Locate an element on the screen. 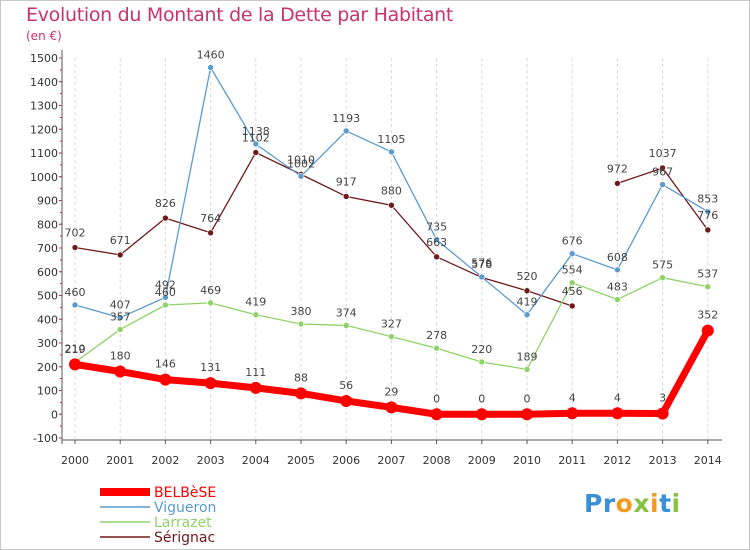 Image resolution: width=750 pixels, height=550 pixels. data-label-srignac: 826 is located at coordinates (165, 203).